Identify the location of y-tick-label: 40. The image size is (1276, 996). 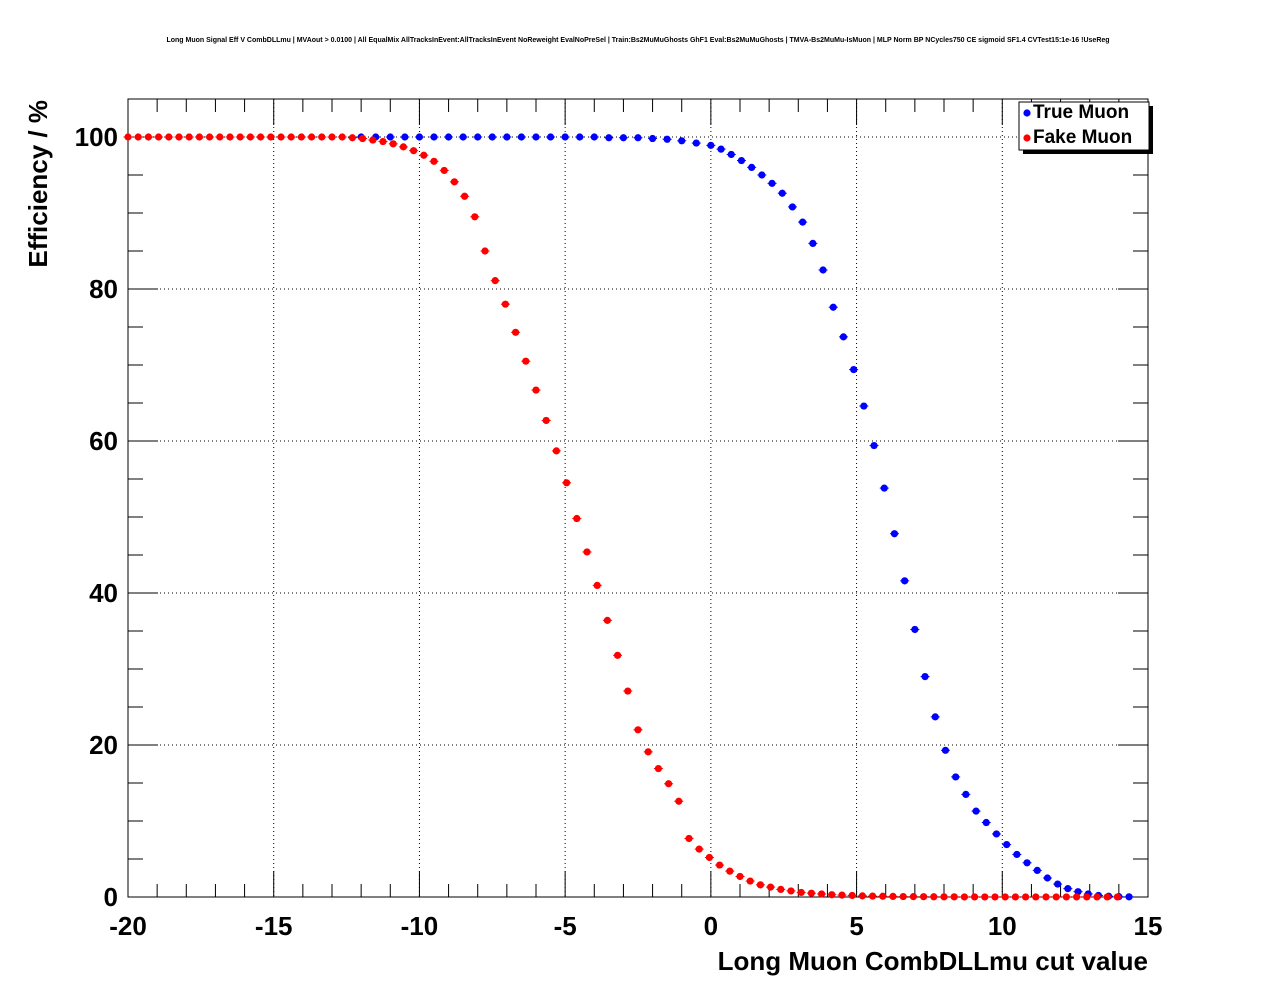
(103, 593).